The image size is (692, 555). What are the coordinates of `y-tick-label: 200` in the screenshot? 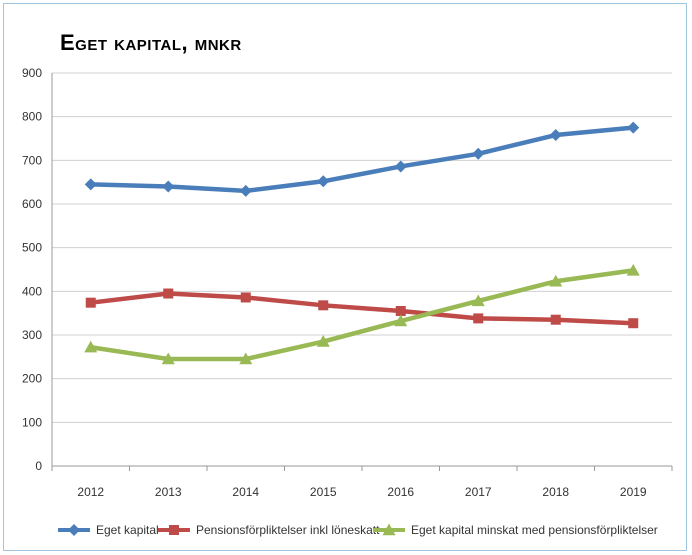 It's located at (32, 379).